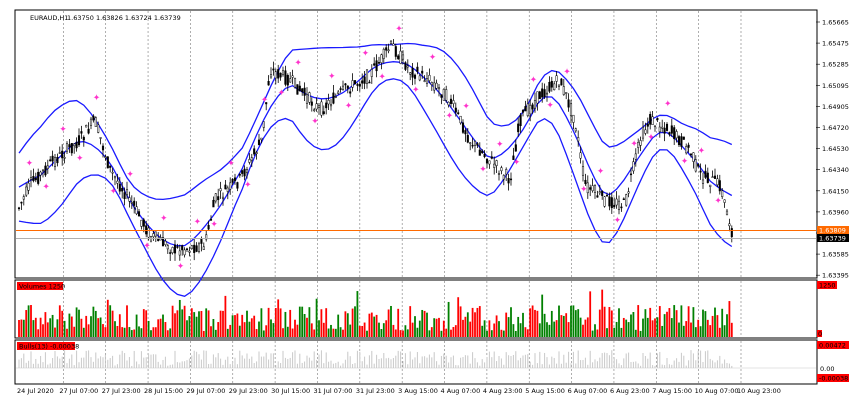  What do you see at coordinates (545, 391) in the screenshot?
I see `time-tick-label: 5 Aug 15:00` at bounding box center [545, 391].